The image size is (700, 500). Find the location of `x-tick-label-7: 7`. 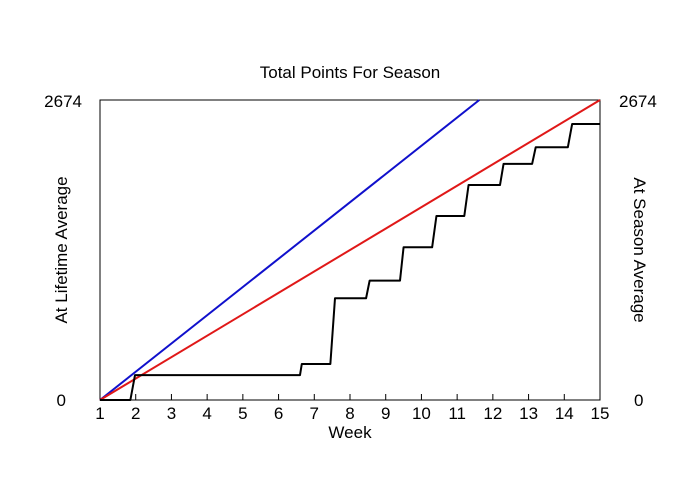

x-tick-label-7: 7 is located at coordinates (314, 413).